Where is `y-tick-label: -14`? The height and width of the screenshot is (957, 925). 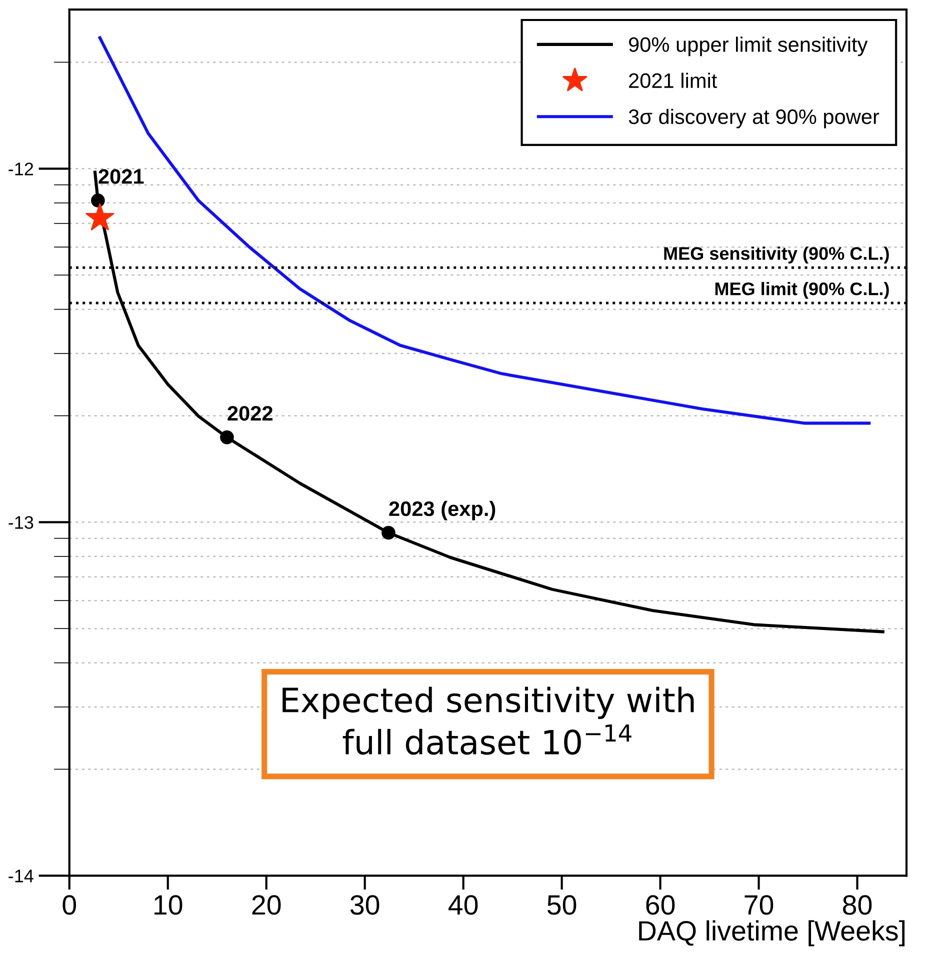
y-tick-label: -14 is located at coordinates (21, 876).